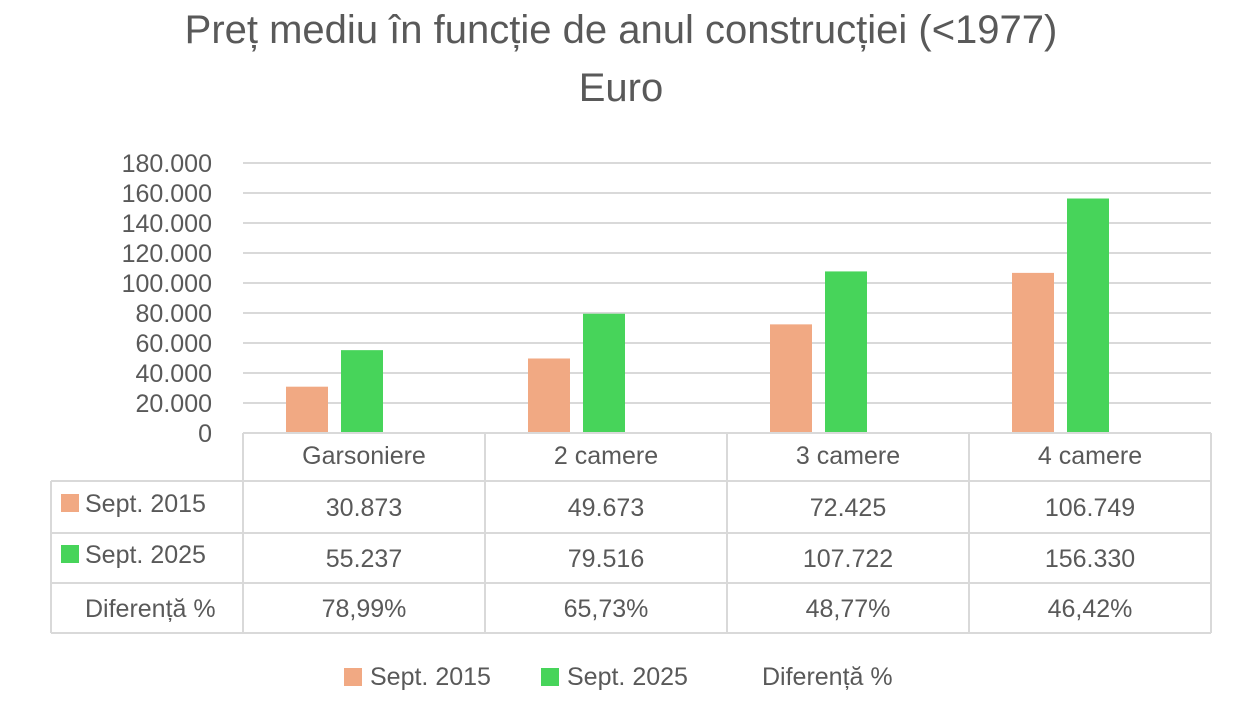 Image resolution: width=1242 pixels, height=706 pixels. I want to click on y-tick-label: 80.000, so click(174, 314).